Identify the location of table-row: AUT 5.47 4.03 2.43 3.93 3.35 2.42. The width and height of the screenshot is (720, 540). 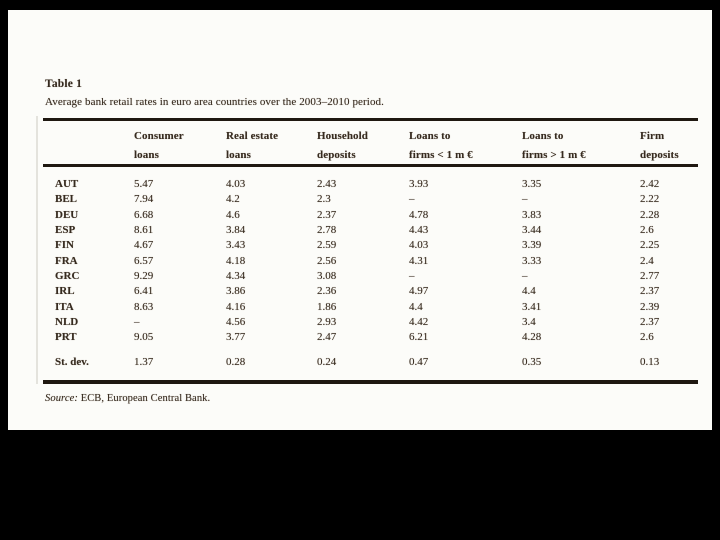
(360, 185).